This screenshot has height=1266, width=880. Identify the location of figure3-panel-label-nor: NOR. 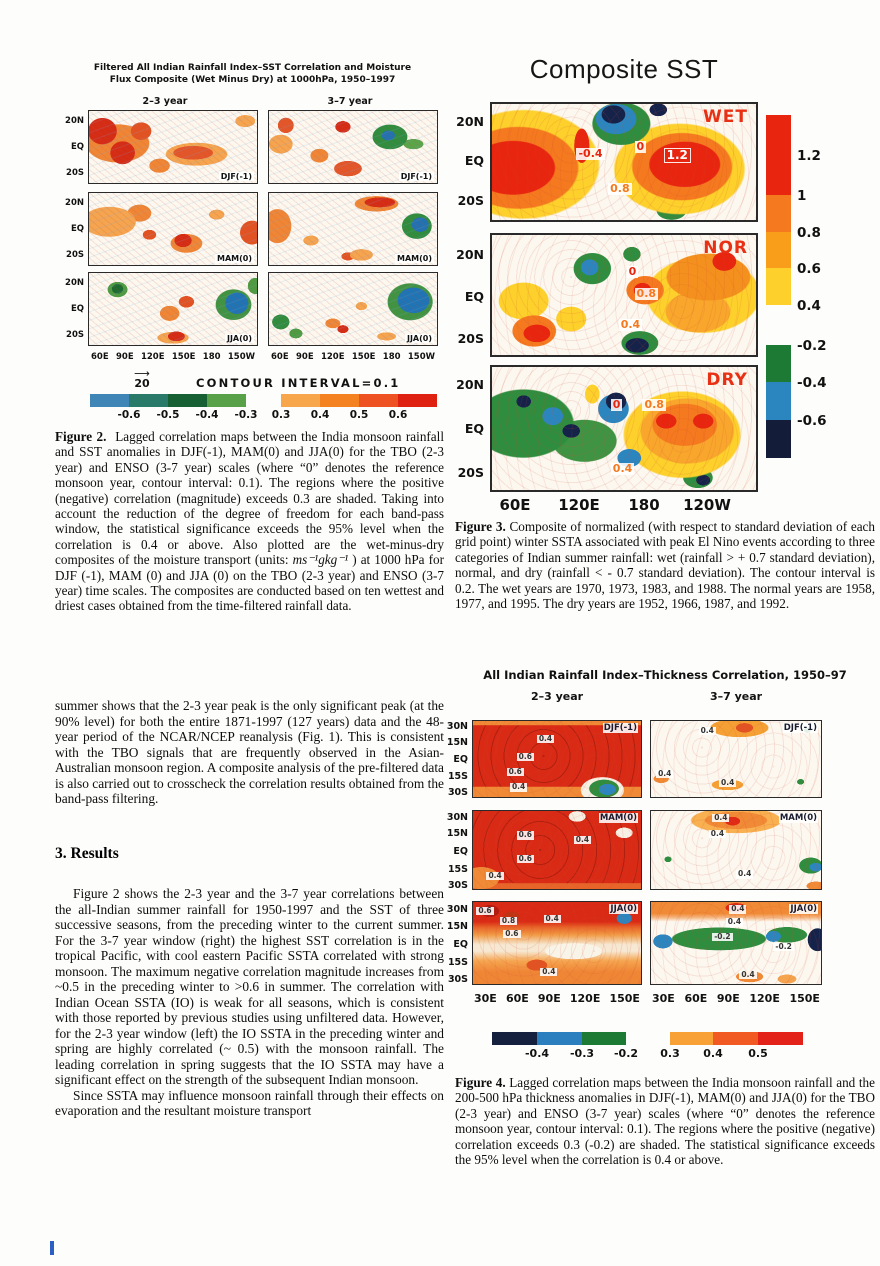
(725, 248).